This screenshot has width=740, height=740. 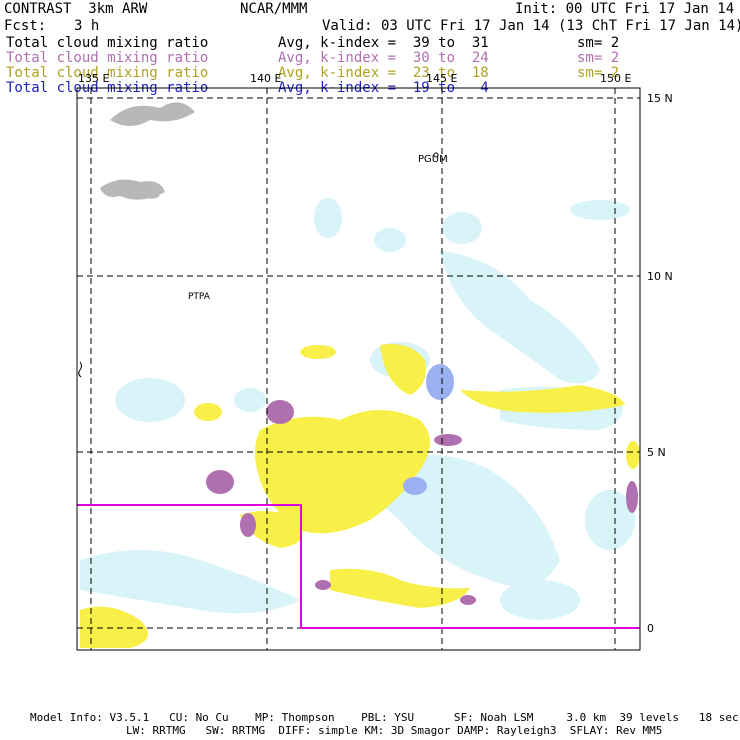 What do you see at coordinates (625, 9) in the screenshot?
I see `init-time: Init: 00 UTC Fri 17 Jan 14` at bounding box center [625, 9].